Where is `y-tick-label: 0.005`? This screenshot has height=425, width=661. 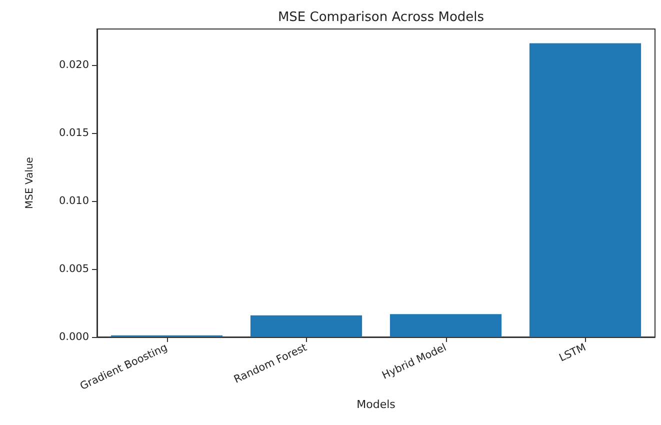 y-tick-label: 0.005 is located at coordinates (73, 269).